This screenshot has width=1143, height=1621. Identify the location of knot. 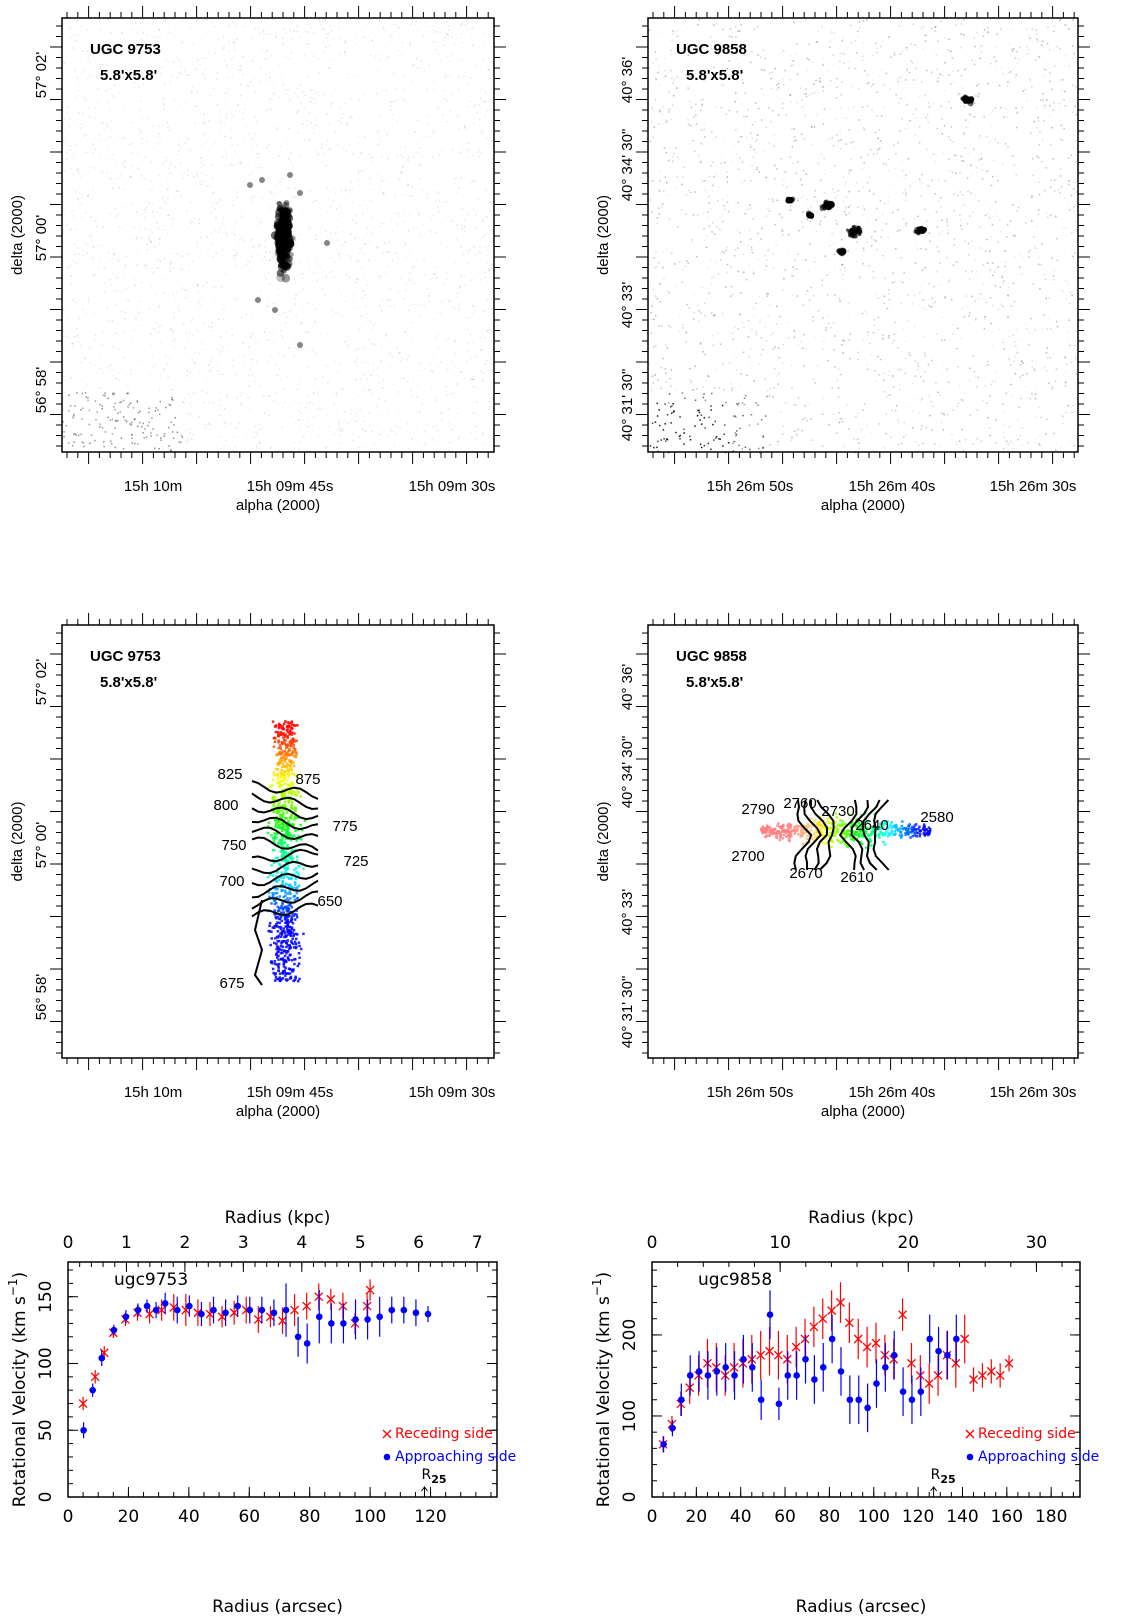
(258, 300).